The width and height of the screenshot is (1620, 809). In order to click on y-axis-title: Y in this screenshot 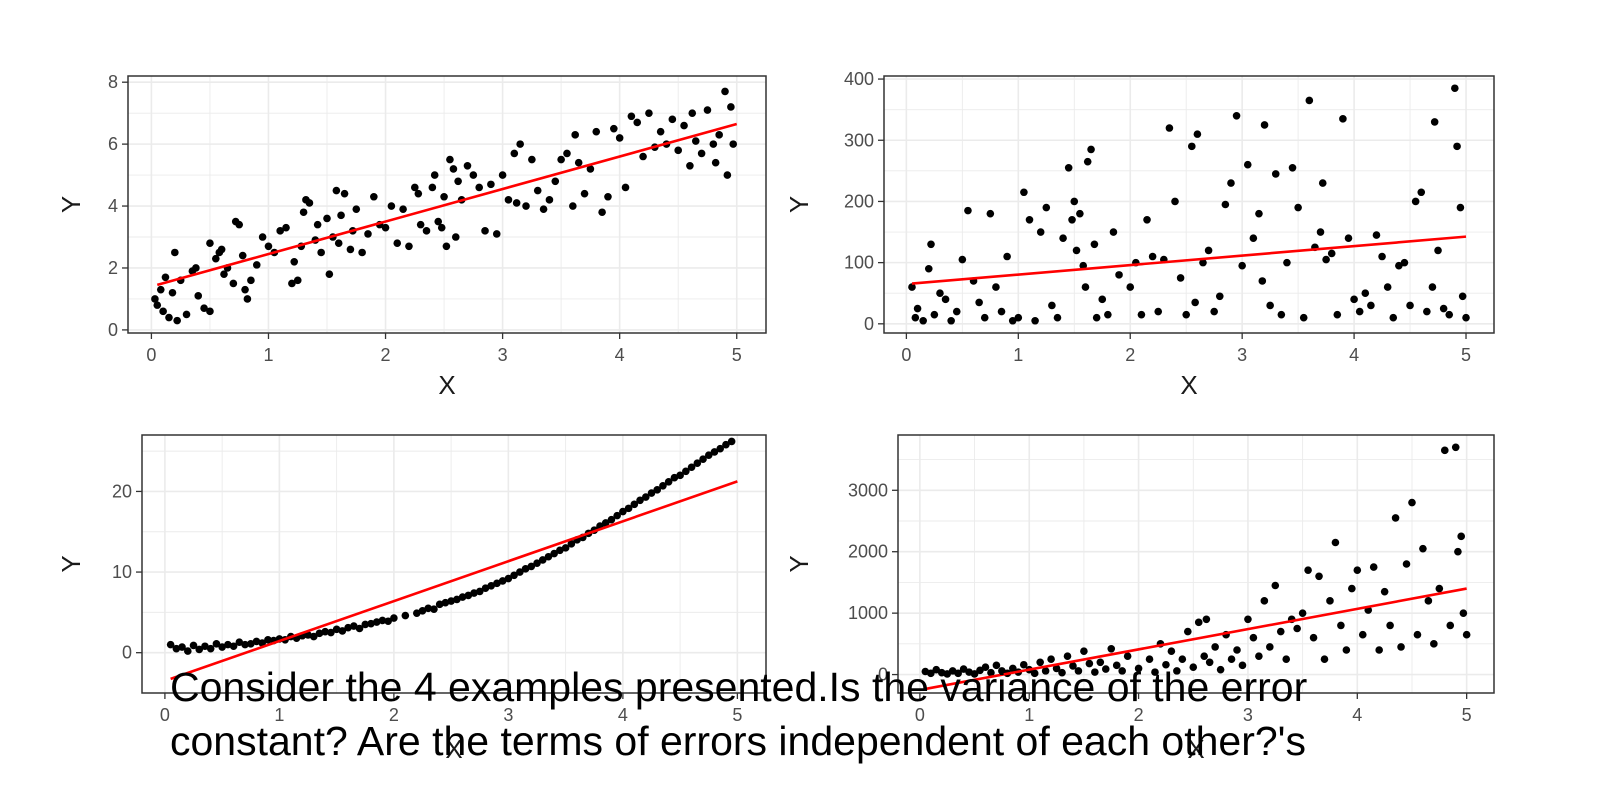, I will do `click(799, 204)`.